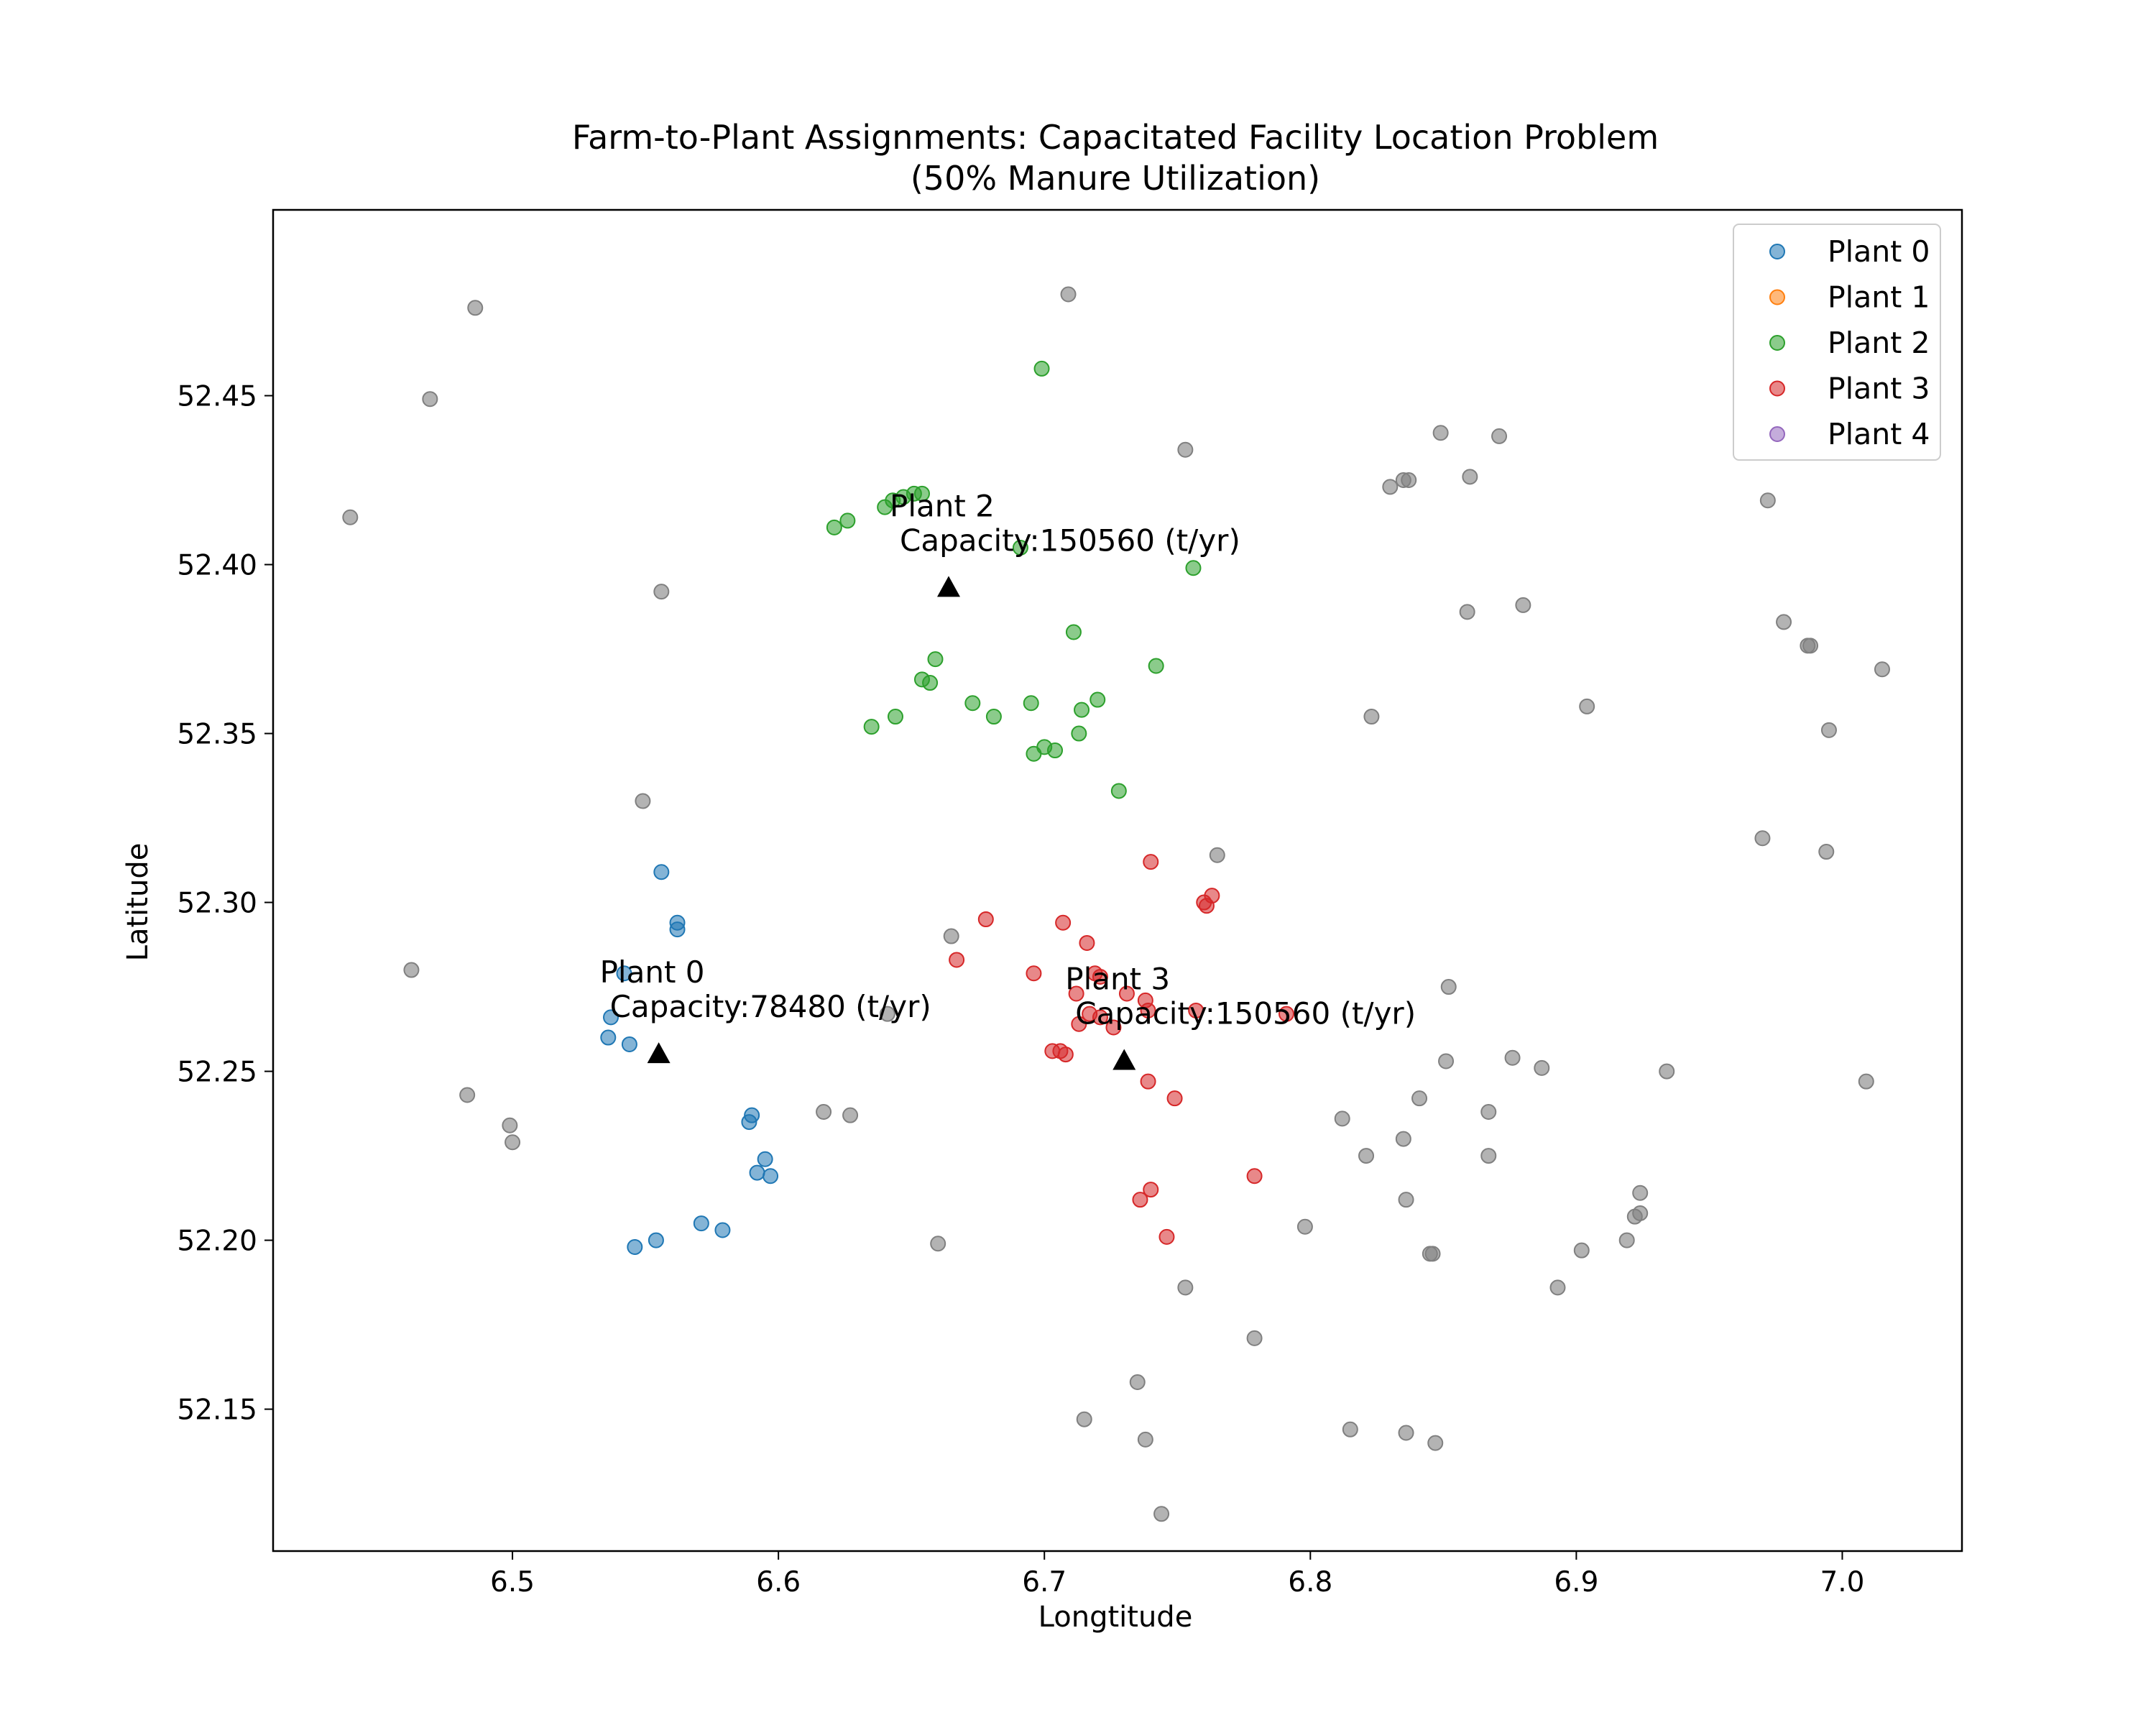 Image resolution: width=2156 pixels, height=1725 pixels. What do you see at coordinates (1246, 1013) in the screenshot?
I see `plant-3-capacity-label: Capacity:150560 (t/yr)` at bounding box center [1246, 1013].